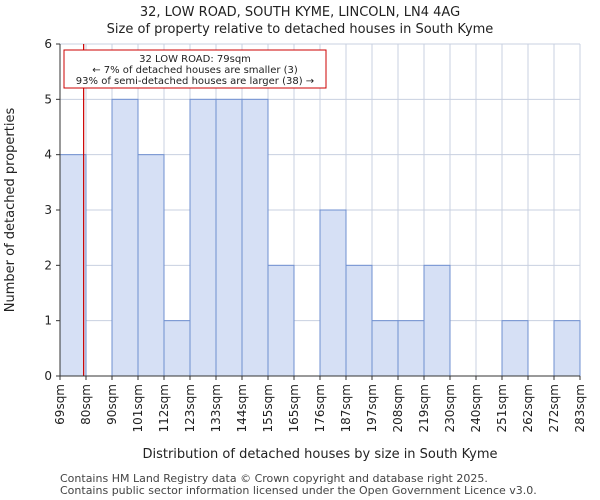  What do you see at coordinates (48, 376) in the screenshot?
I see `y-tick-label: 0` at bounding box center [48, 376].